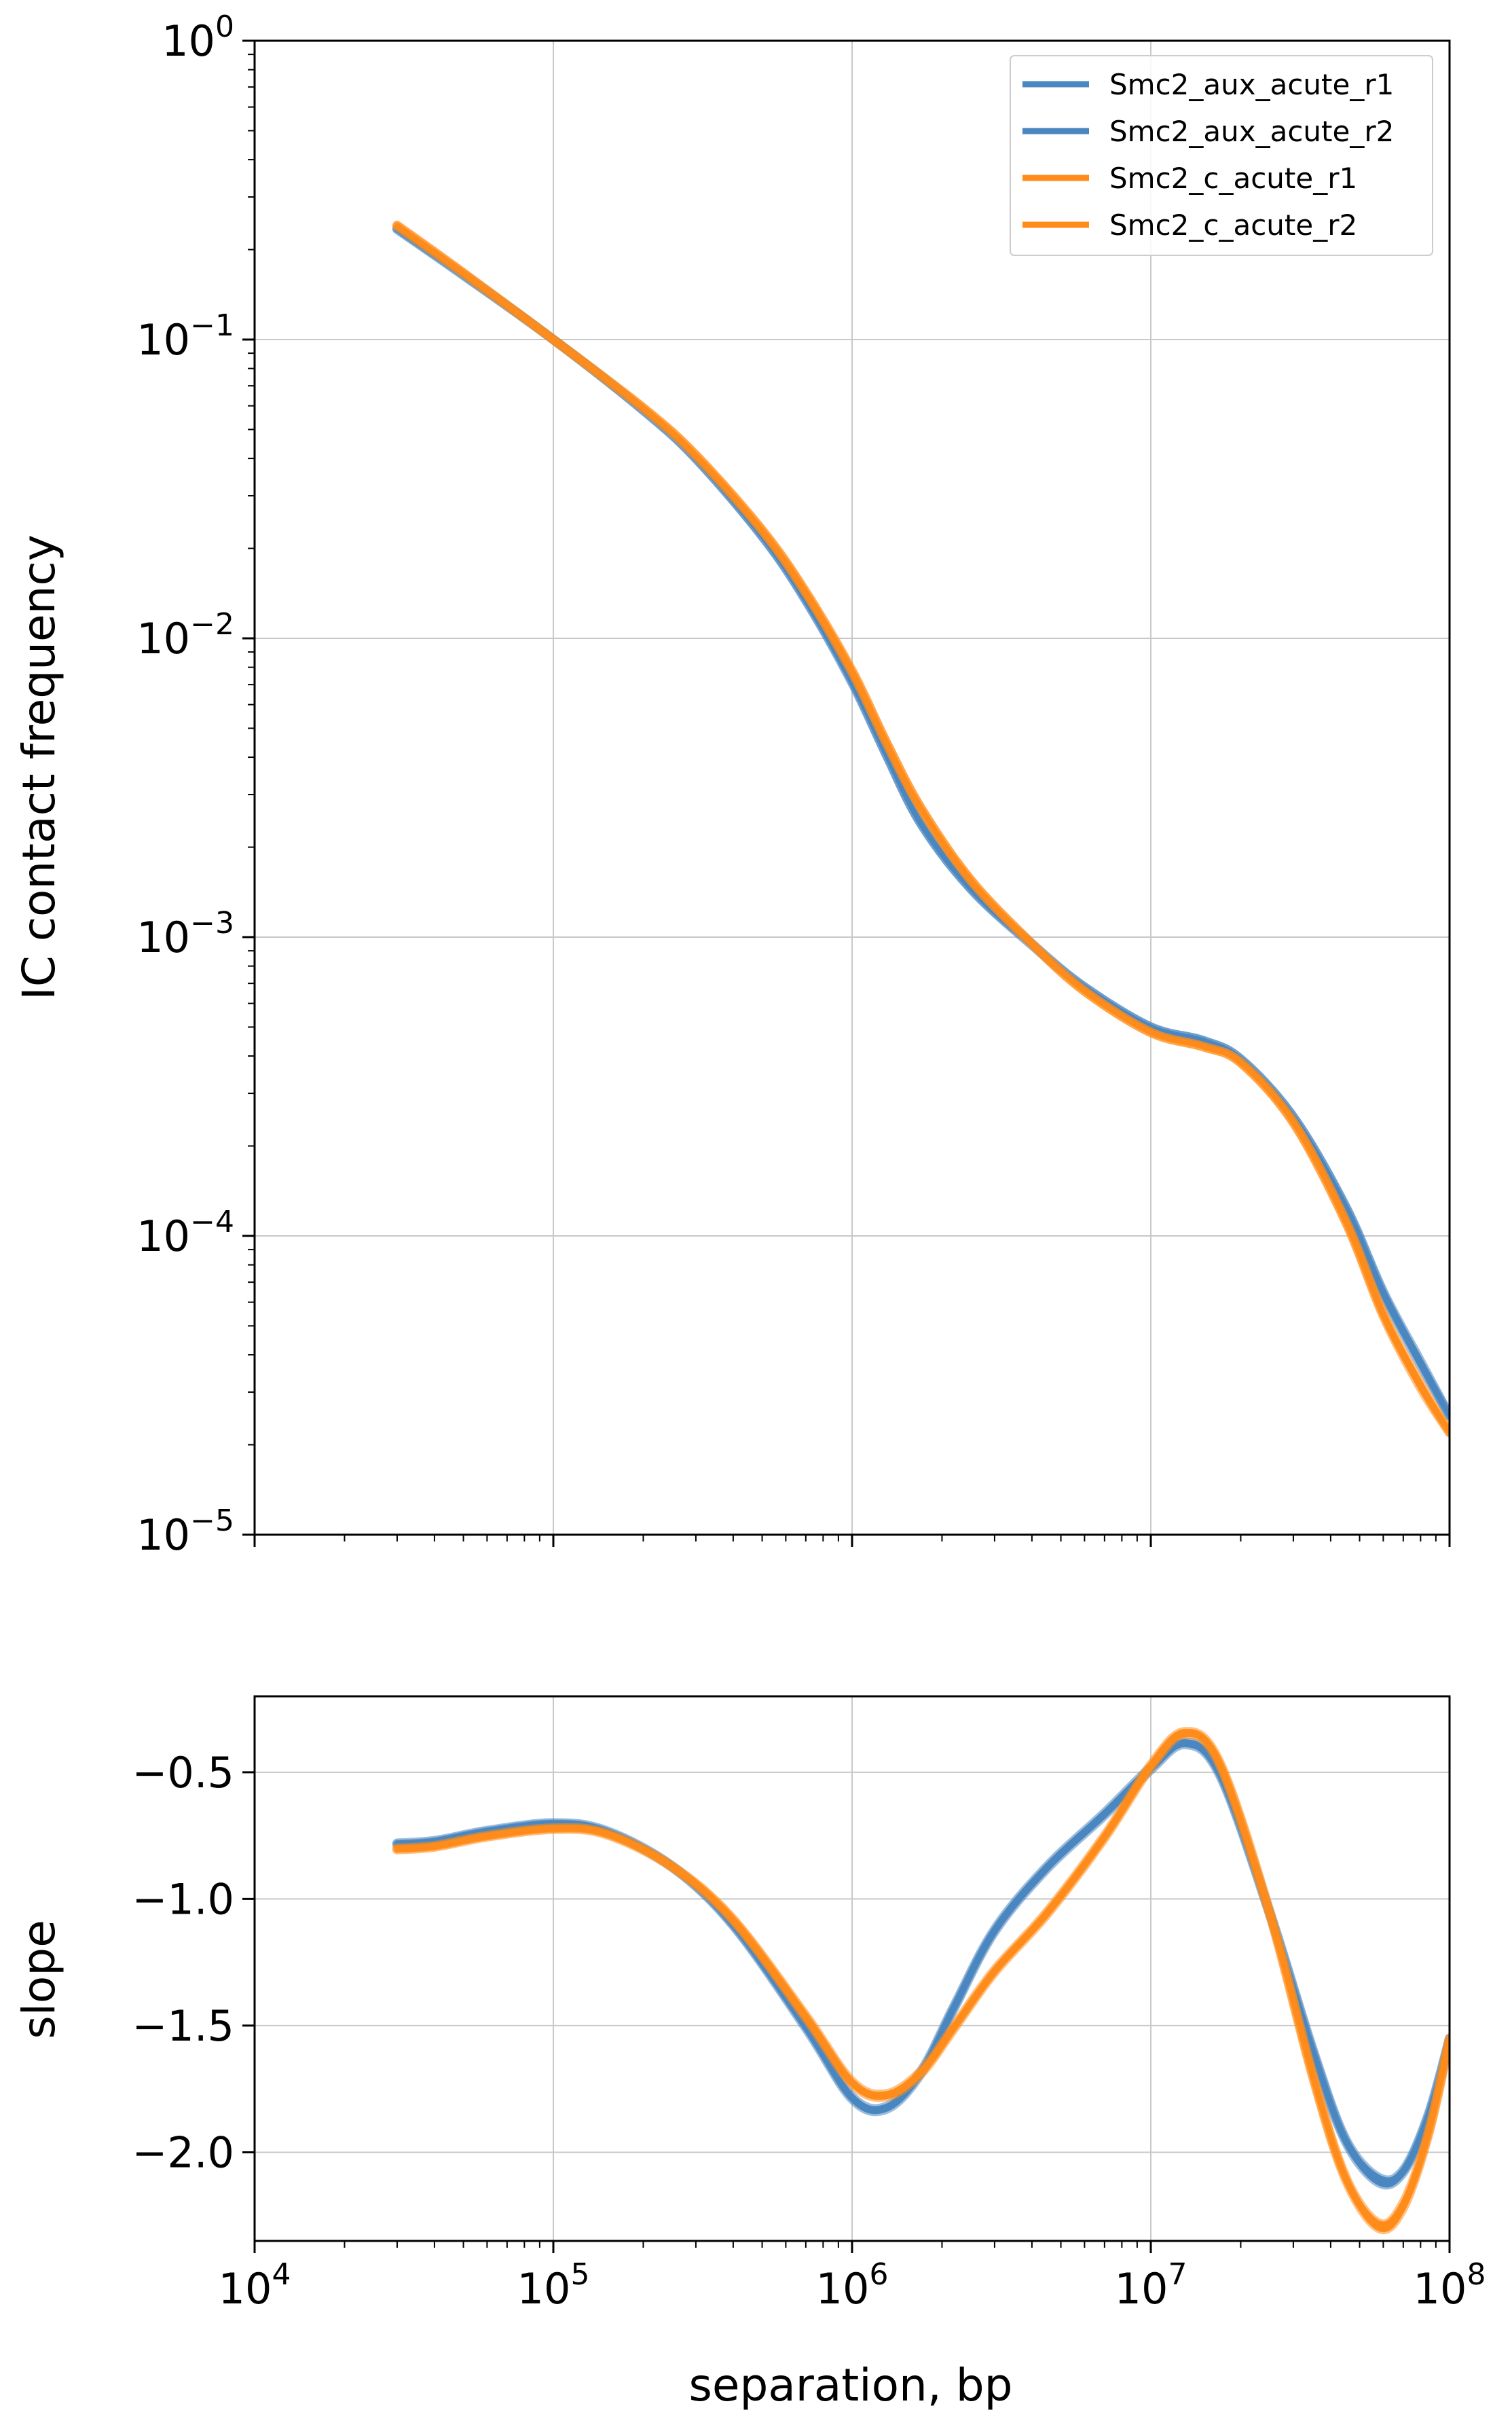 This screenshot has height=2427, width=1512. I want to click on bot-series-line-Smc2_aux_acute_r1, so click(922, 1961).